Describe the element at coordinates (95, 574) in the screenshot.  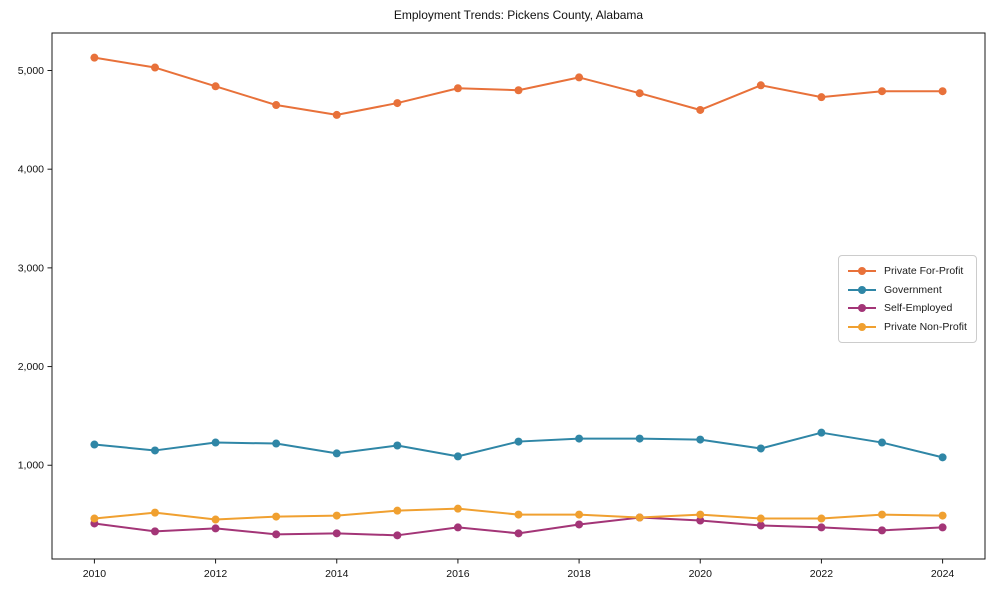
I see `x-tick-label: 2010` at that location.